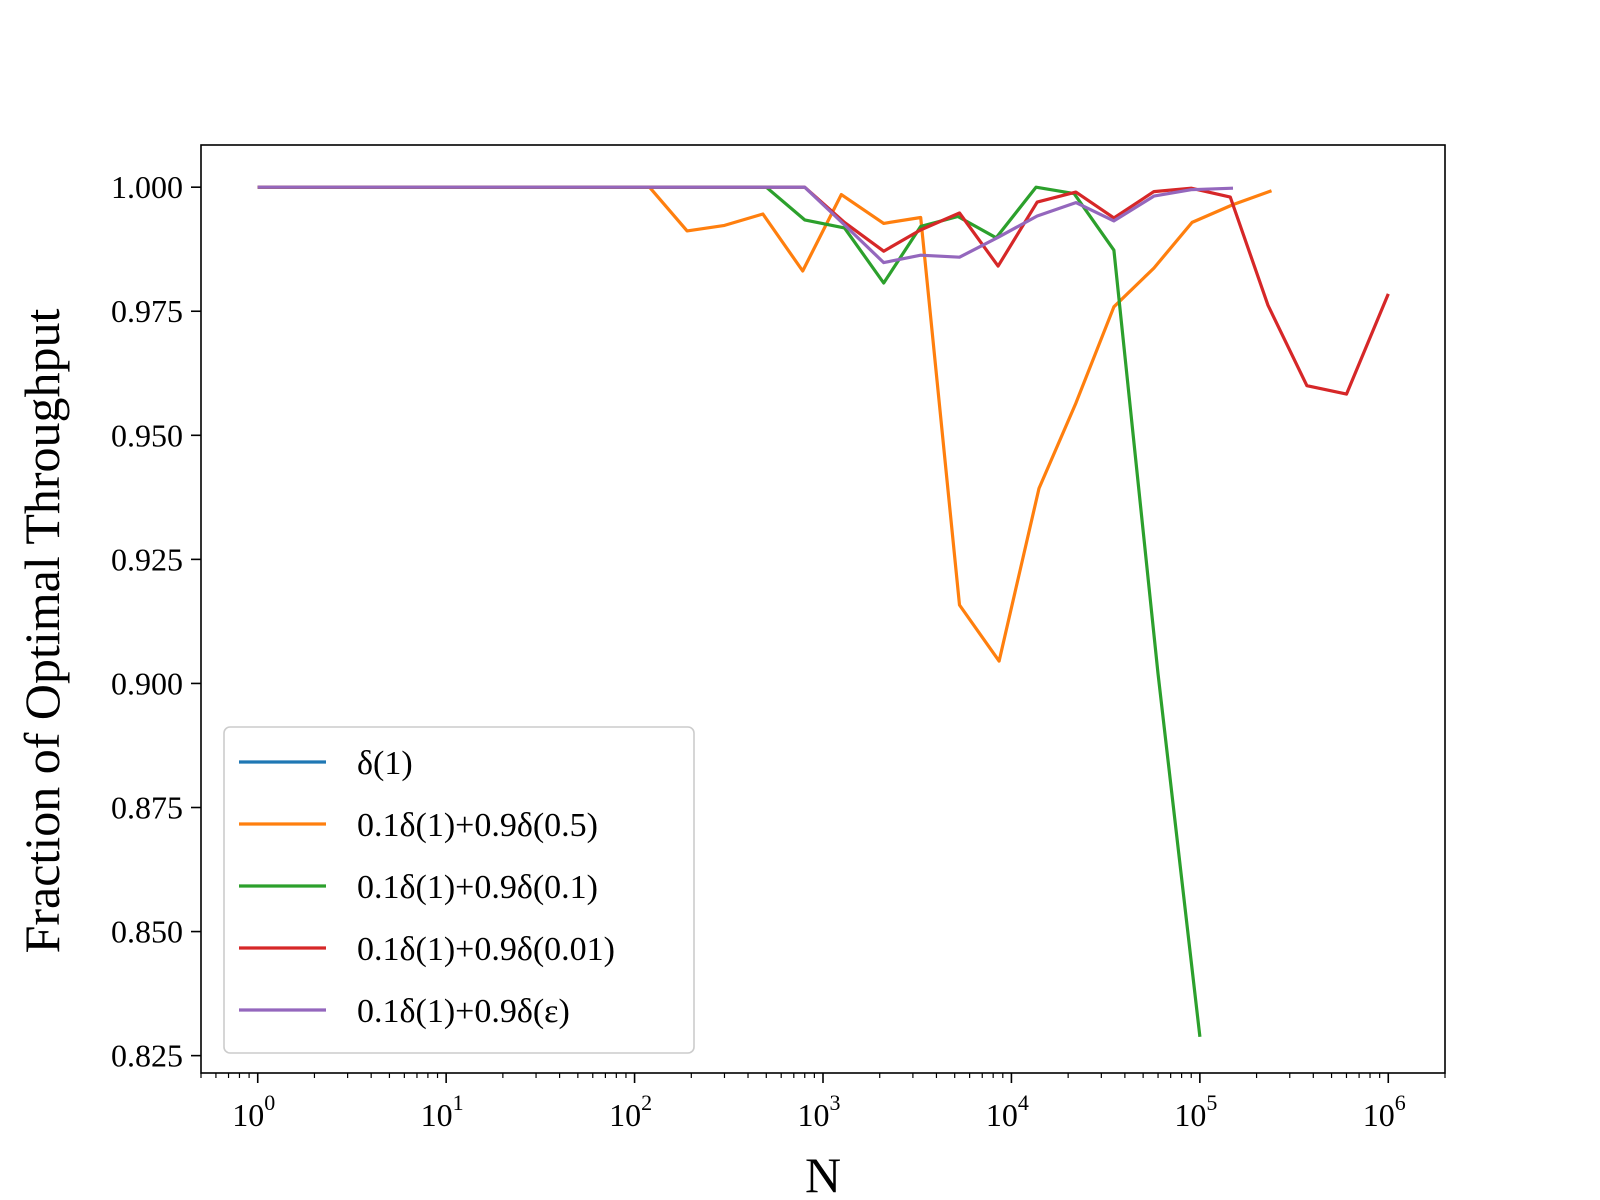 The height and width of the screenshot is (1200, 1600). I want to click on x-tick-label: 10⁶, so click(1384, 1111).